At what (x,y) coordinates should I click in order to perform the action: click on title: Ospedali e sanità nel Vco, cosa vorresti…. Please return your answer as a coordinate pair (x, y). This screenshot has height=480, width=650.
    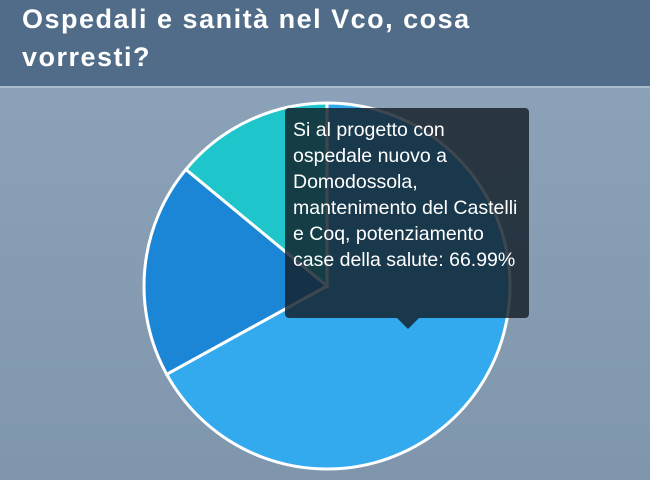
    Looking at the image, I should click on (246, 38).